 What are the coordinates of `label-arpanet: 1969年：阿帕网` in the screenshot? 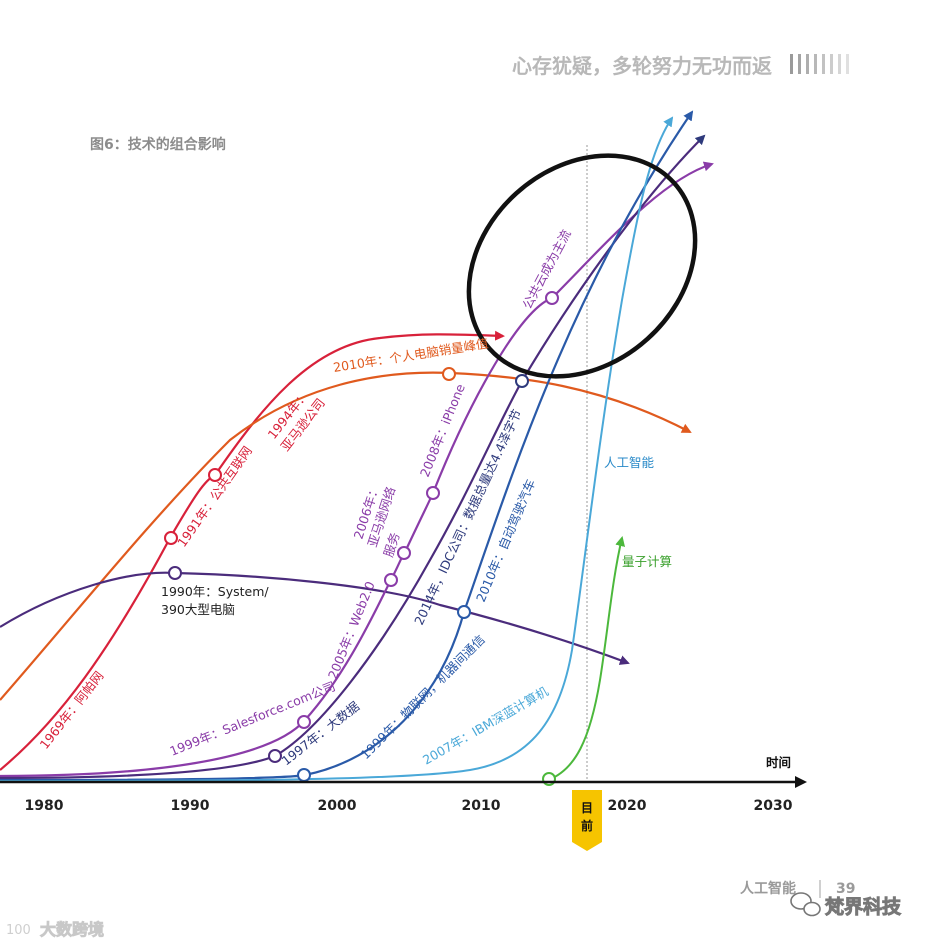 It's located at (72, 710).